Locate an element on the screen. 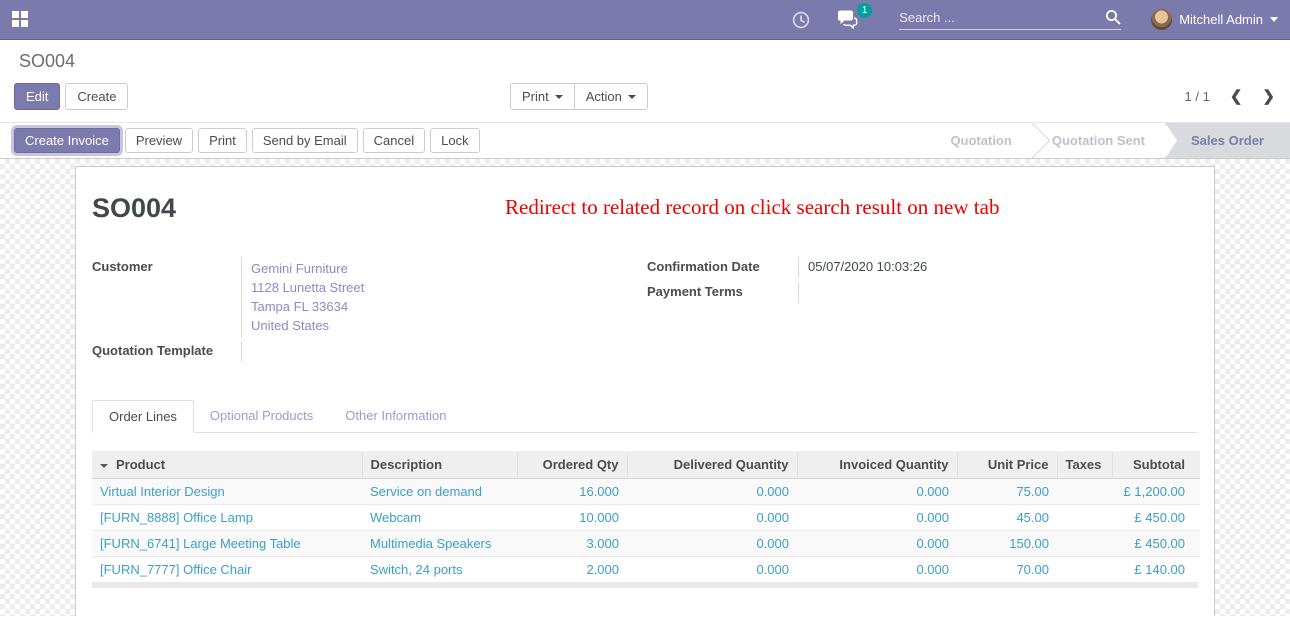  field-label: Customer is located at coordinates (122, 266).